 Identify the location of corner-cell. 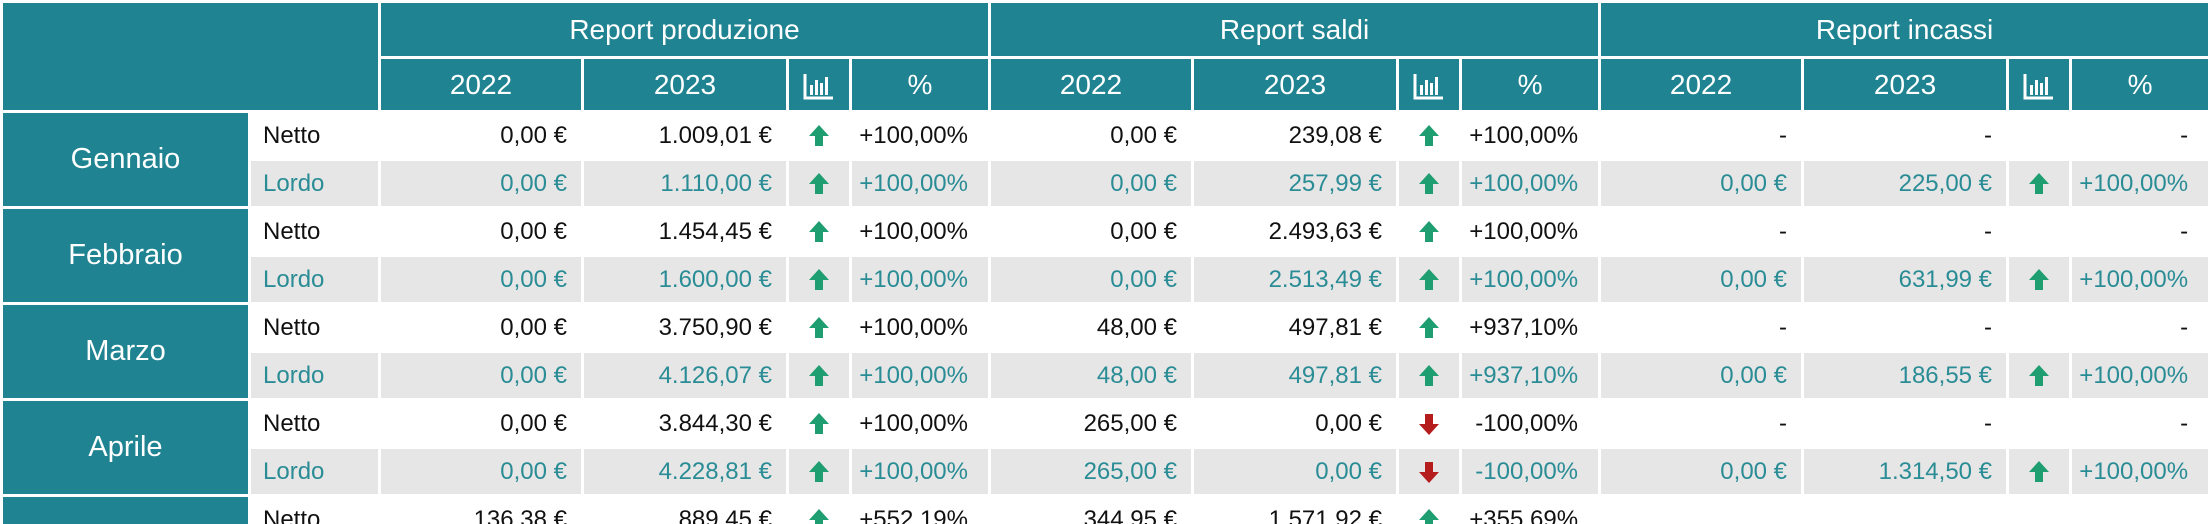
(190, 56).